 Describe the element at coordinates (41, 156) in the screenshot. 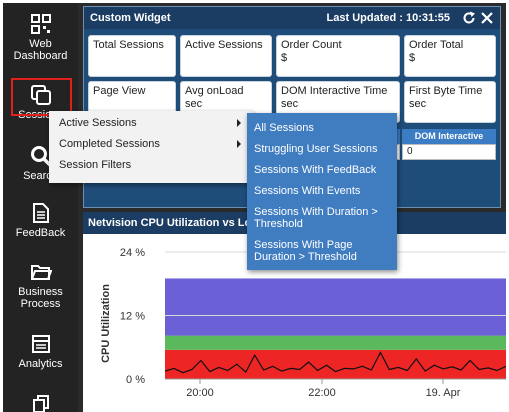

I see `search-icon` at that location.